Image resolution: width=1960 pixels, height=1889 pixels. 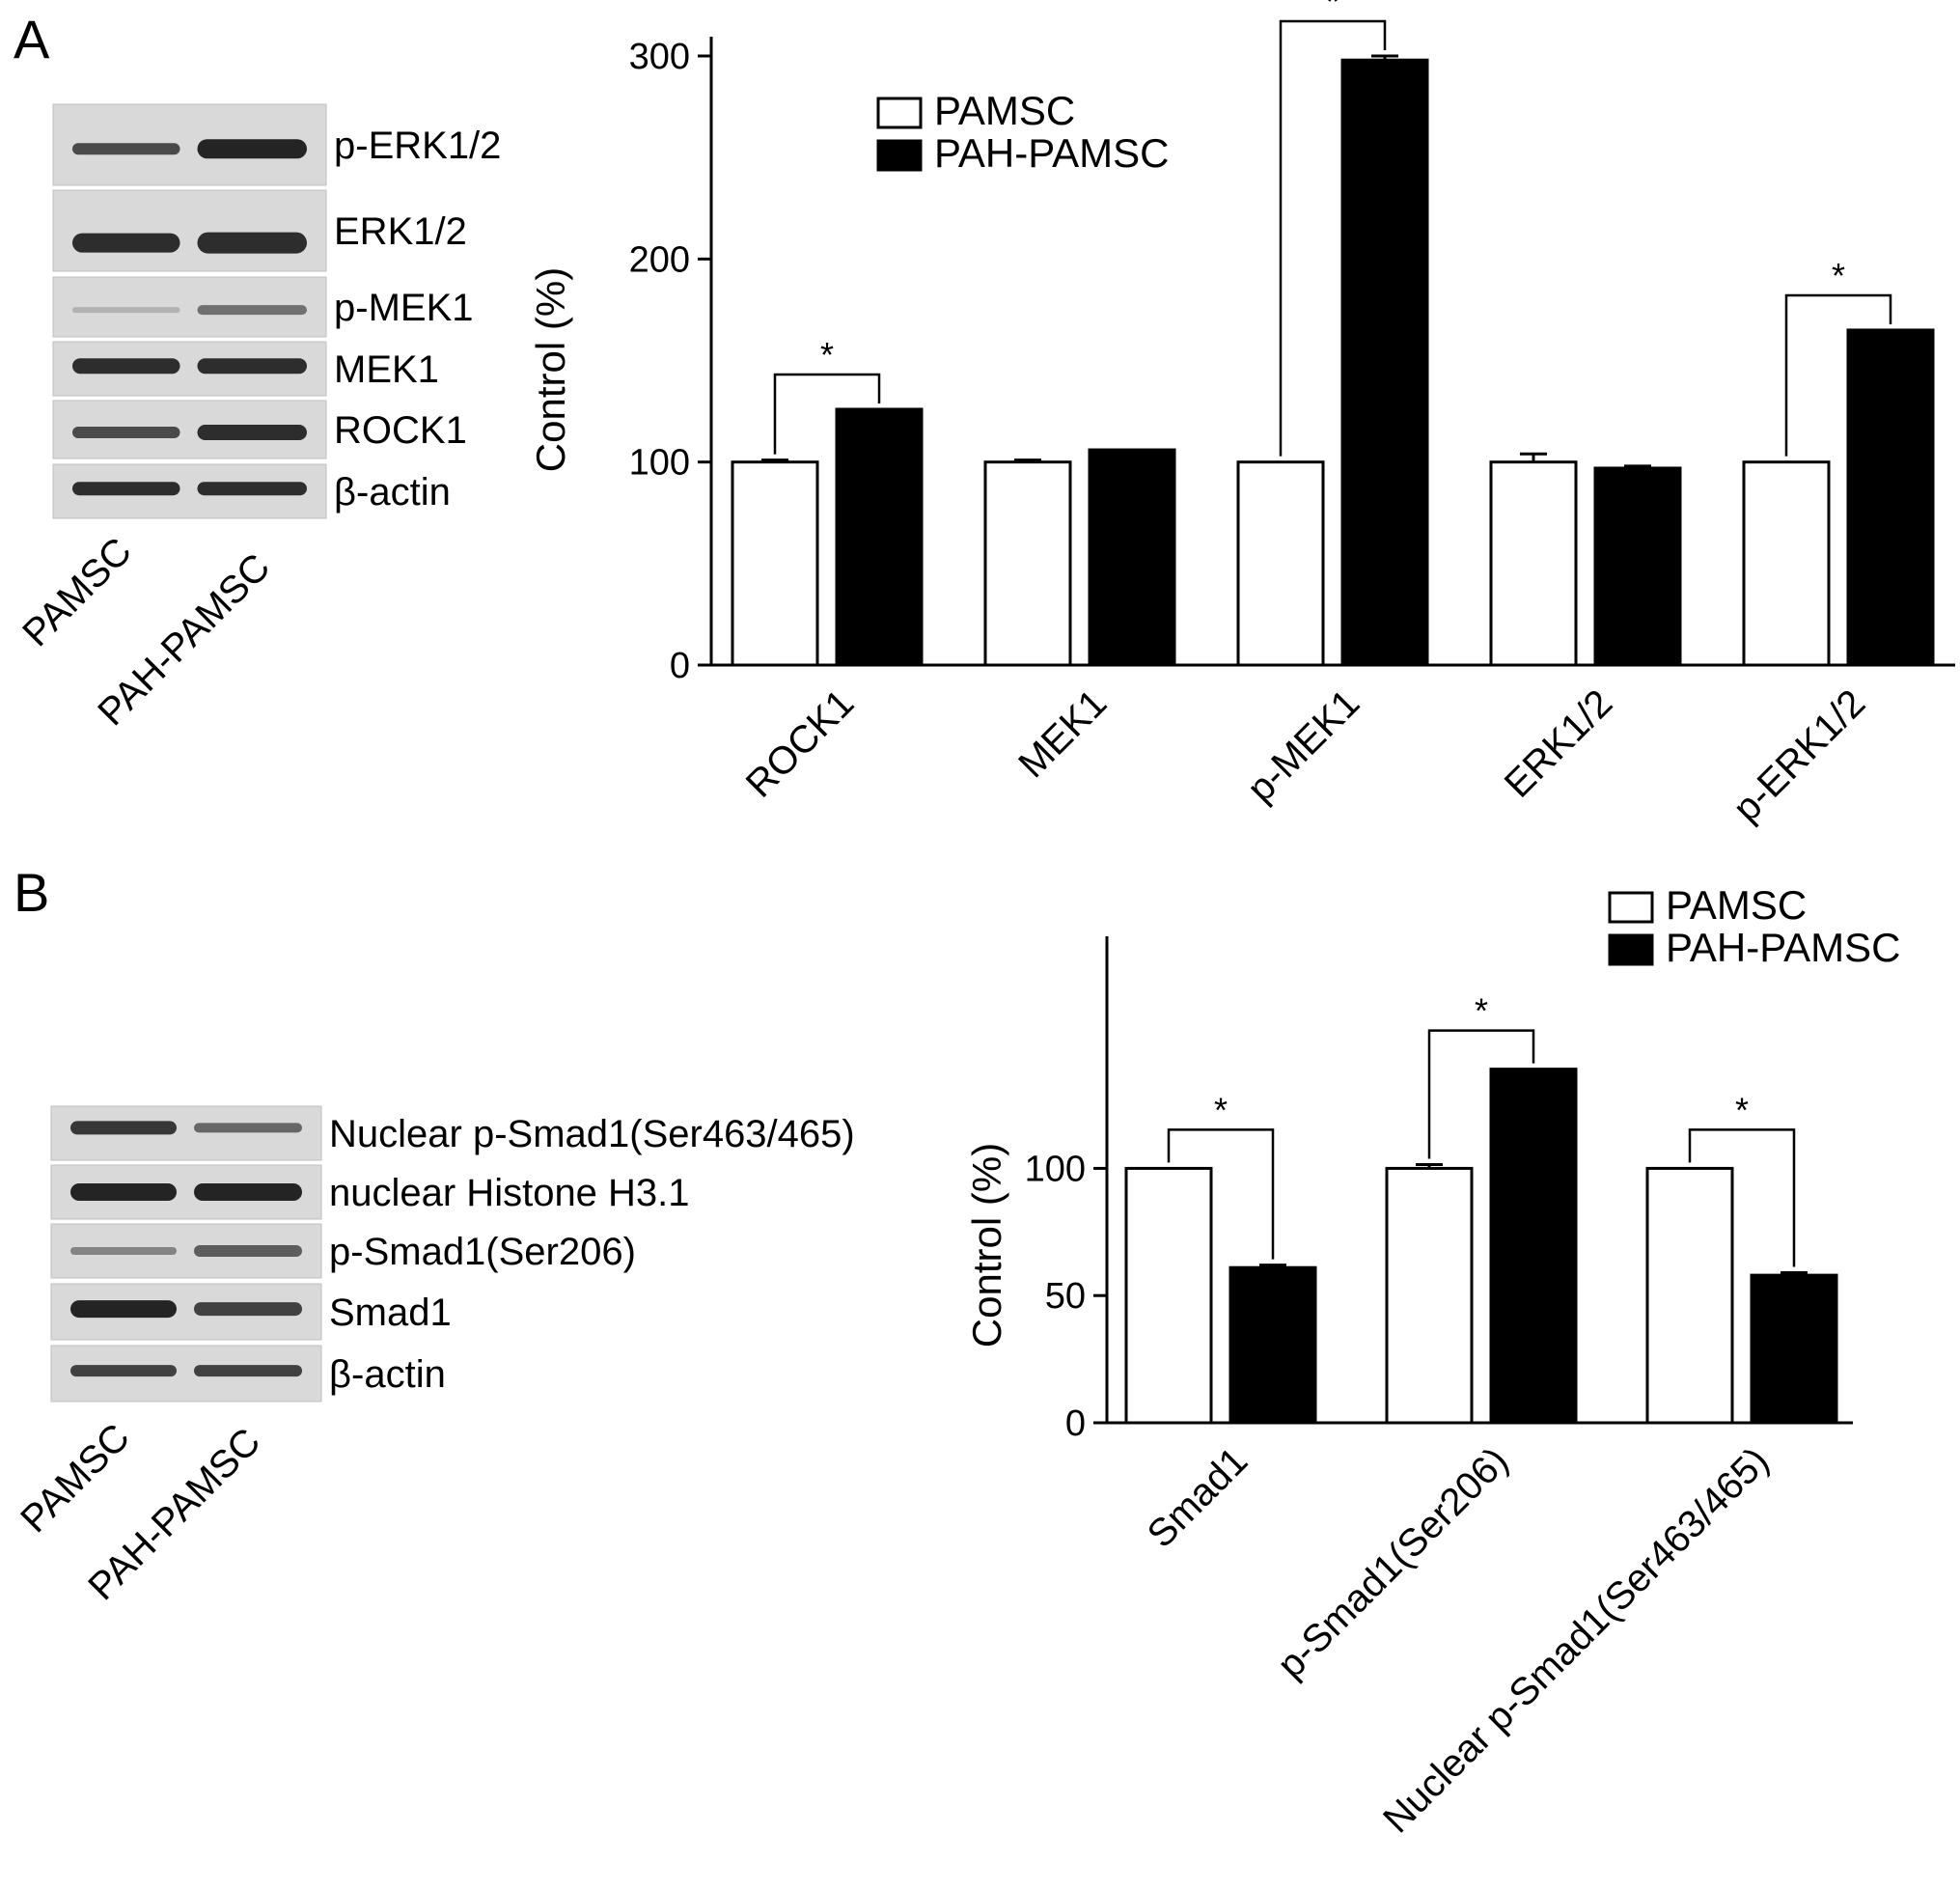 I want to click on blot-label-p-erk1-2: p-ERK1/2, so click(x=417, y=146).